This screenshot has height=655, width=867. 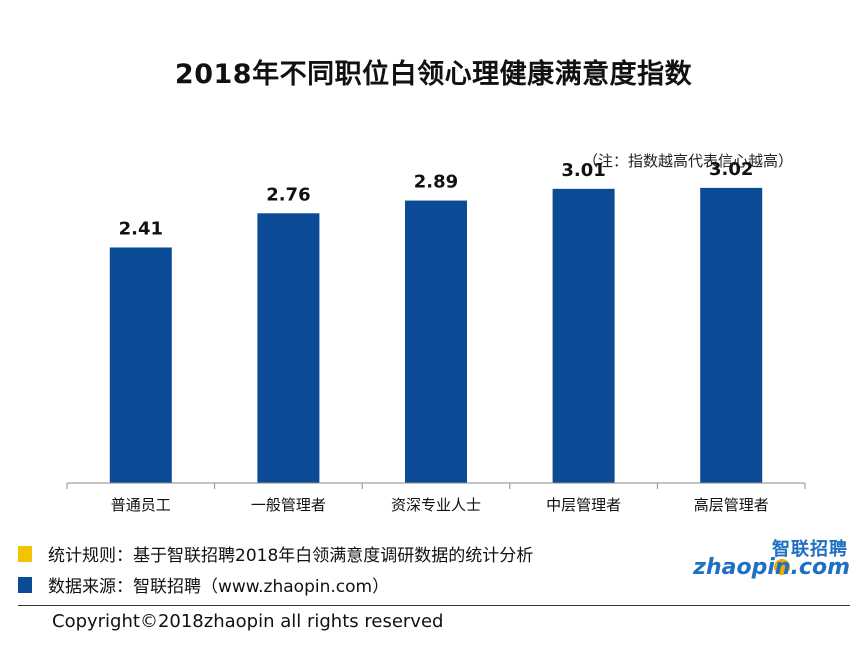 I want to click on chart-note: （注：指数越高代表信心越高）, so click(x=687, y=161).